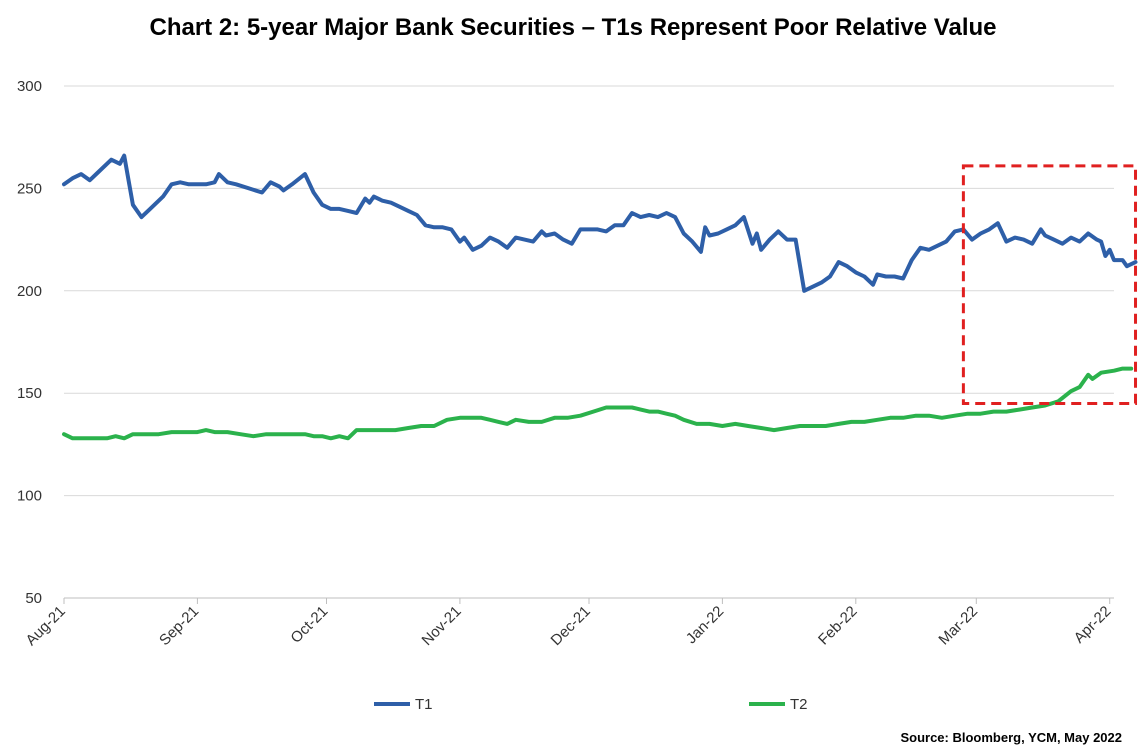  Describe the element at coordinates (705, 625) in the screenshot. I see `x-tick-label: Jan-22` at that location.